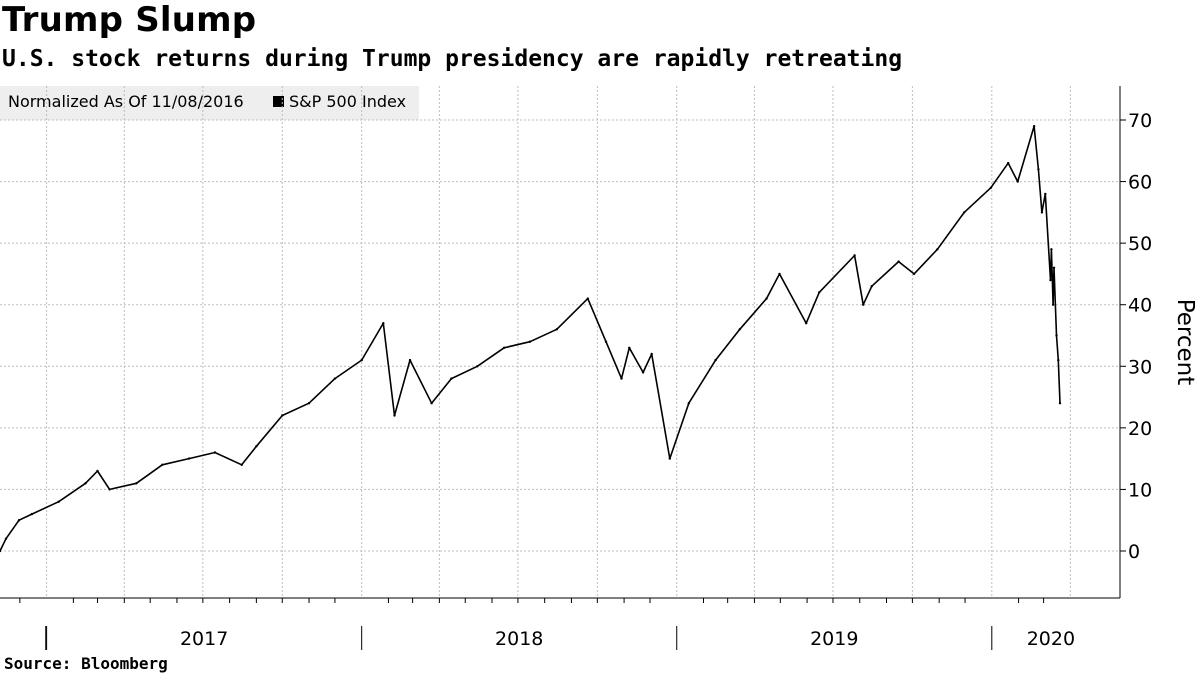  What do you see at coordinates (1051, 639) in the screenshot?
I see `x-tick-label: 2020` at bounding box center [1051, 639].